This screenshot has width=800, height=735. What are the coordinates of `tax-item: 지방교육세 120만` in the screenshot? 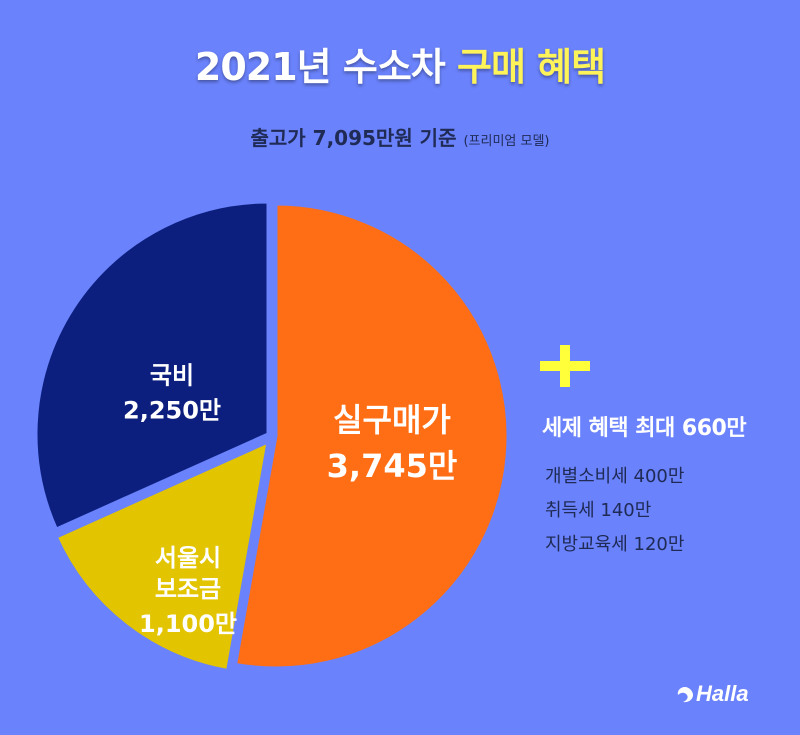 It's located at (615, 544).